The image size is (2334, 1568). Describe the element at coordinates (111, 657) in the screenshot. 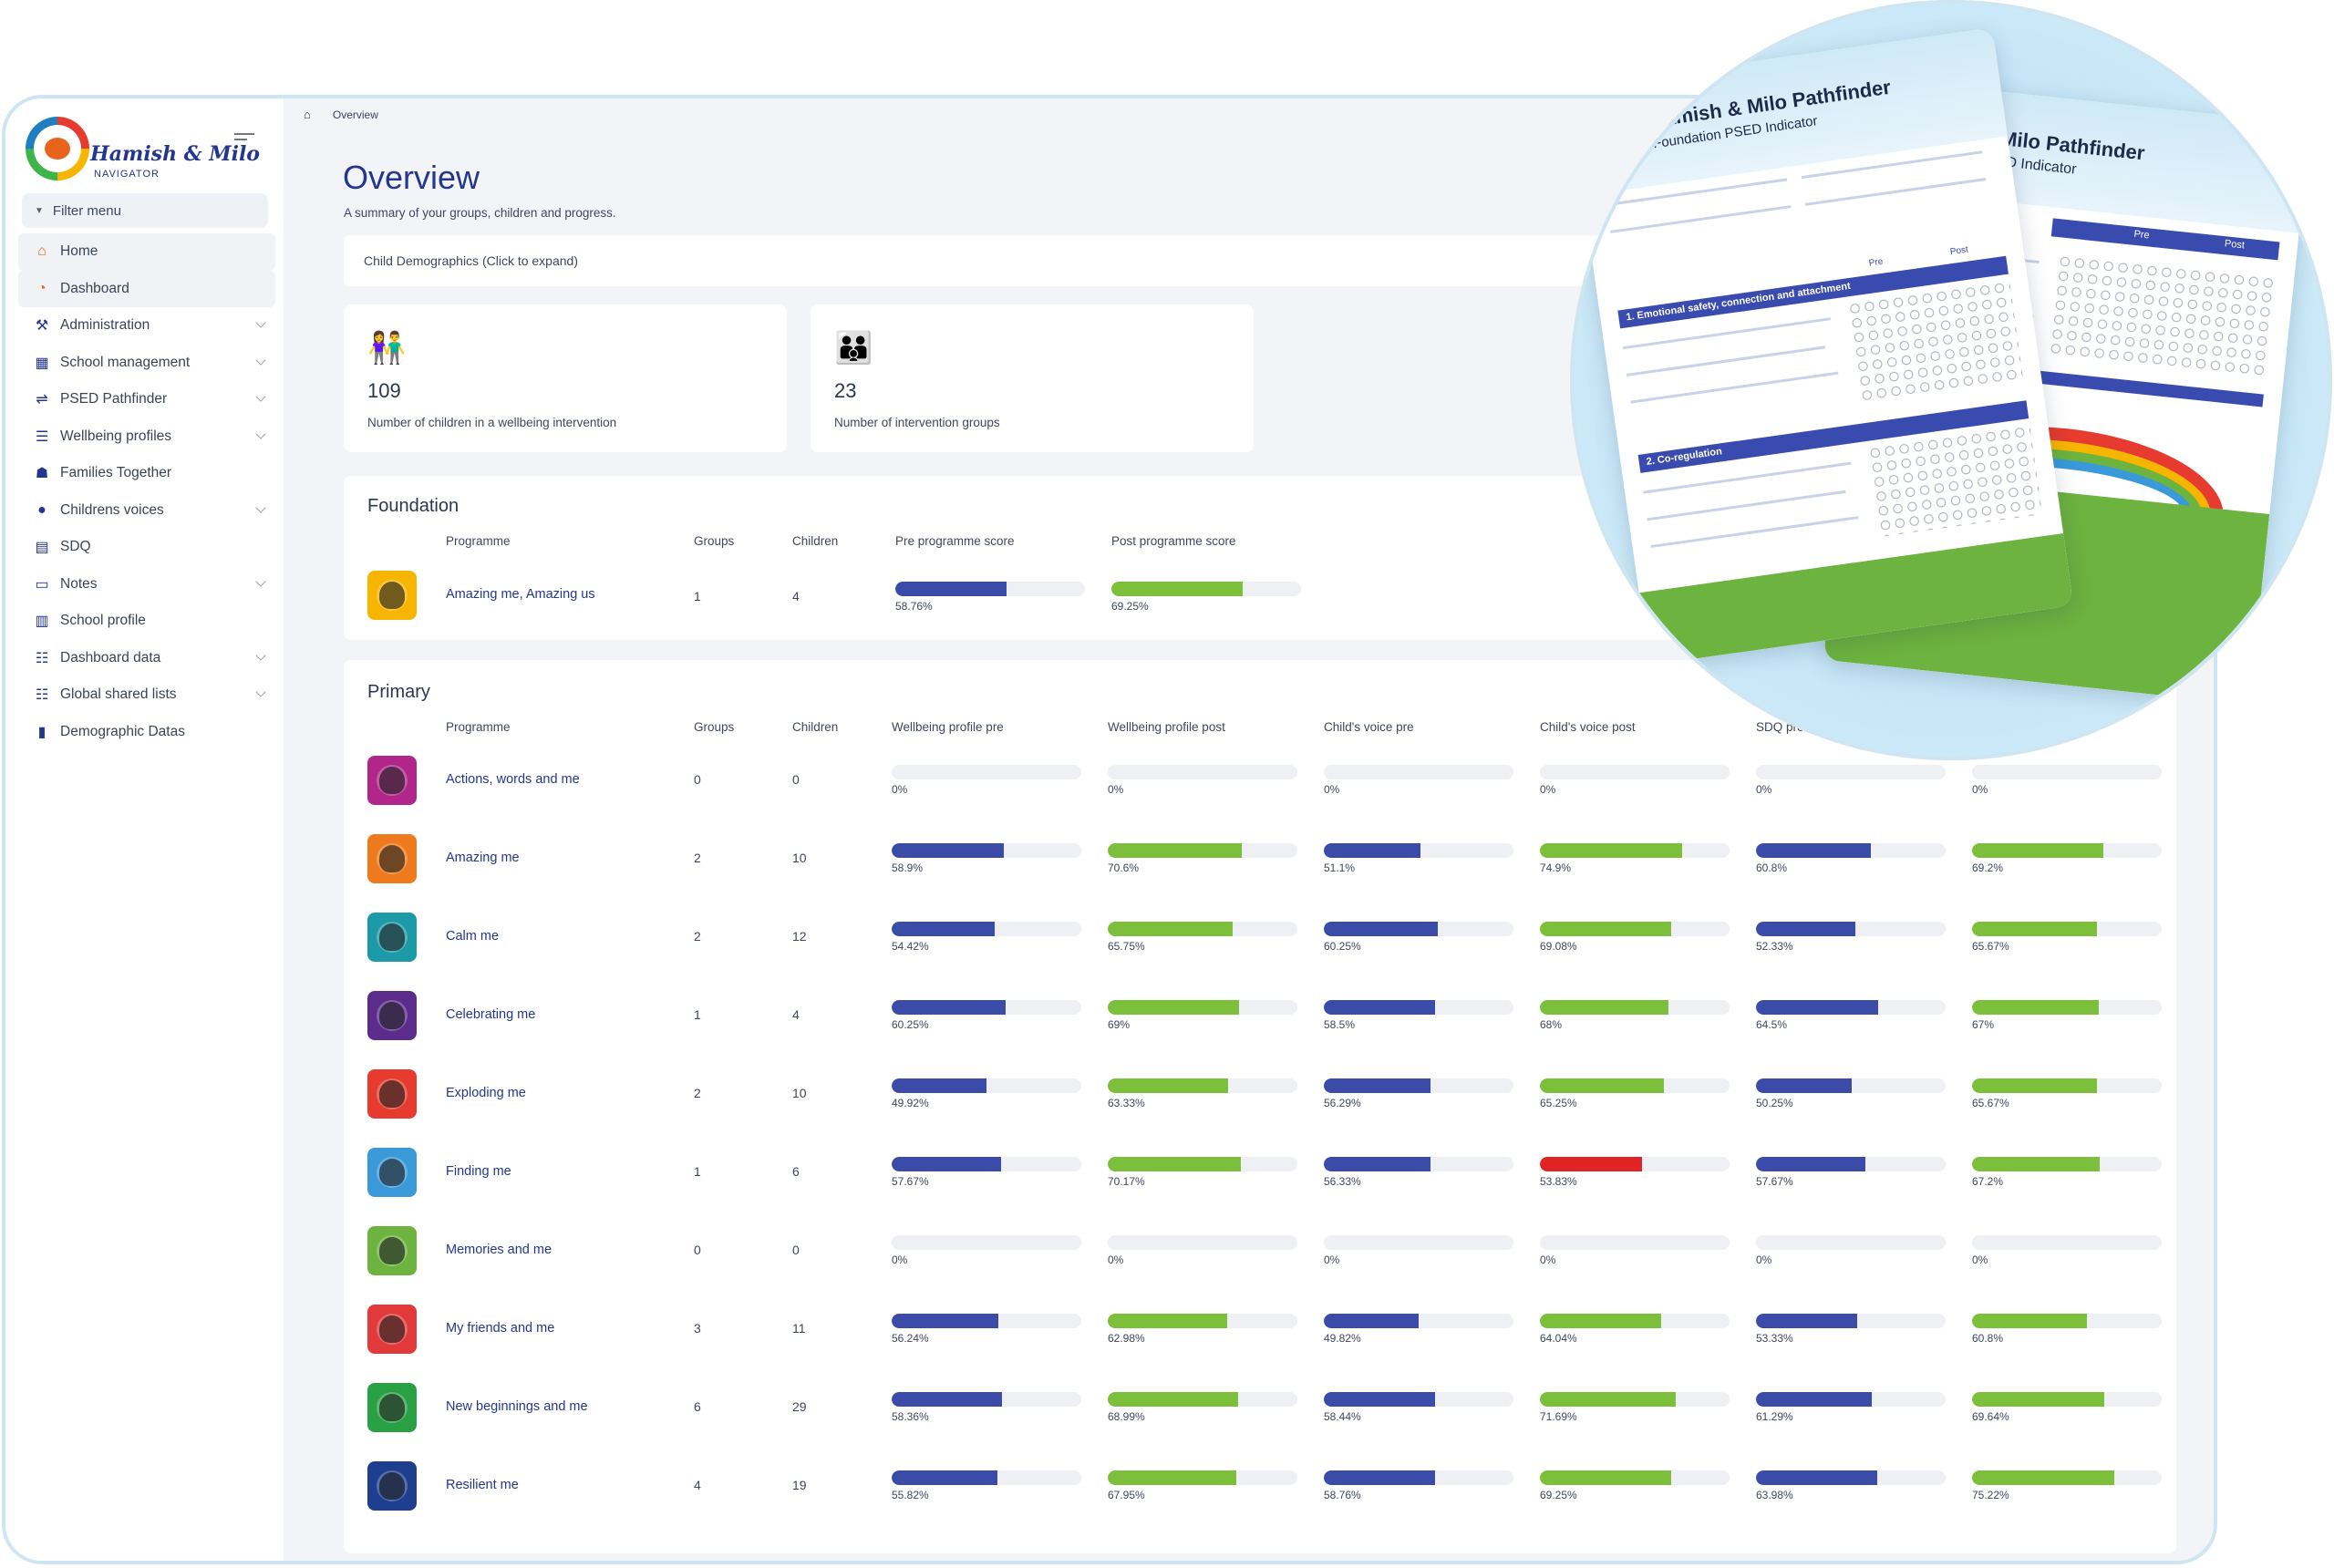

I see `sidebar-item-label: Dashboard data` at that location.